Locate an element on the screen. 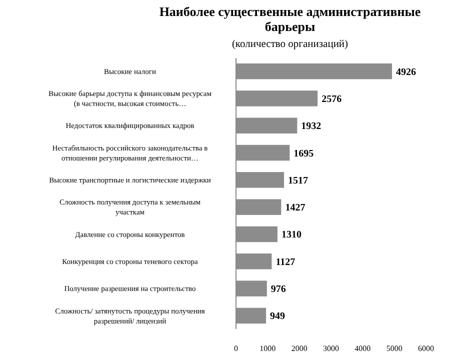  data-label: 1310 is located at coordinates (291, 235).